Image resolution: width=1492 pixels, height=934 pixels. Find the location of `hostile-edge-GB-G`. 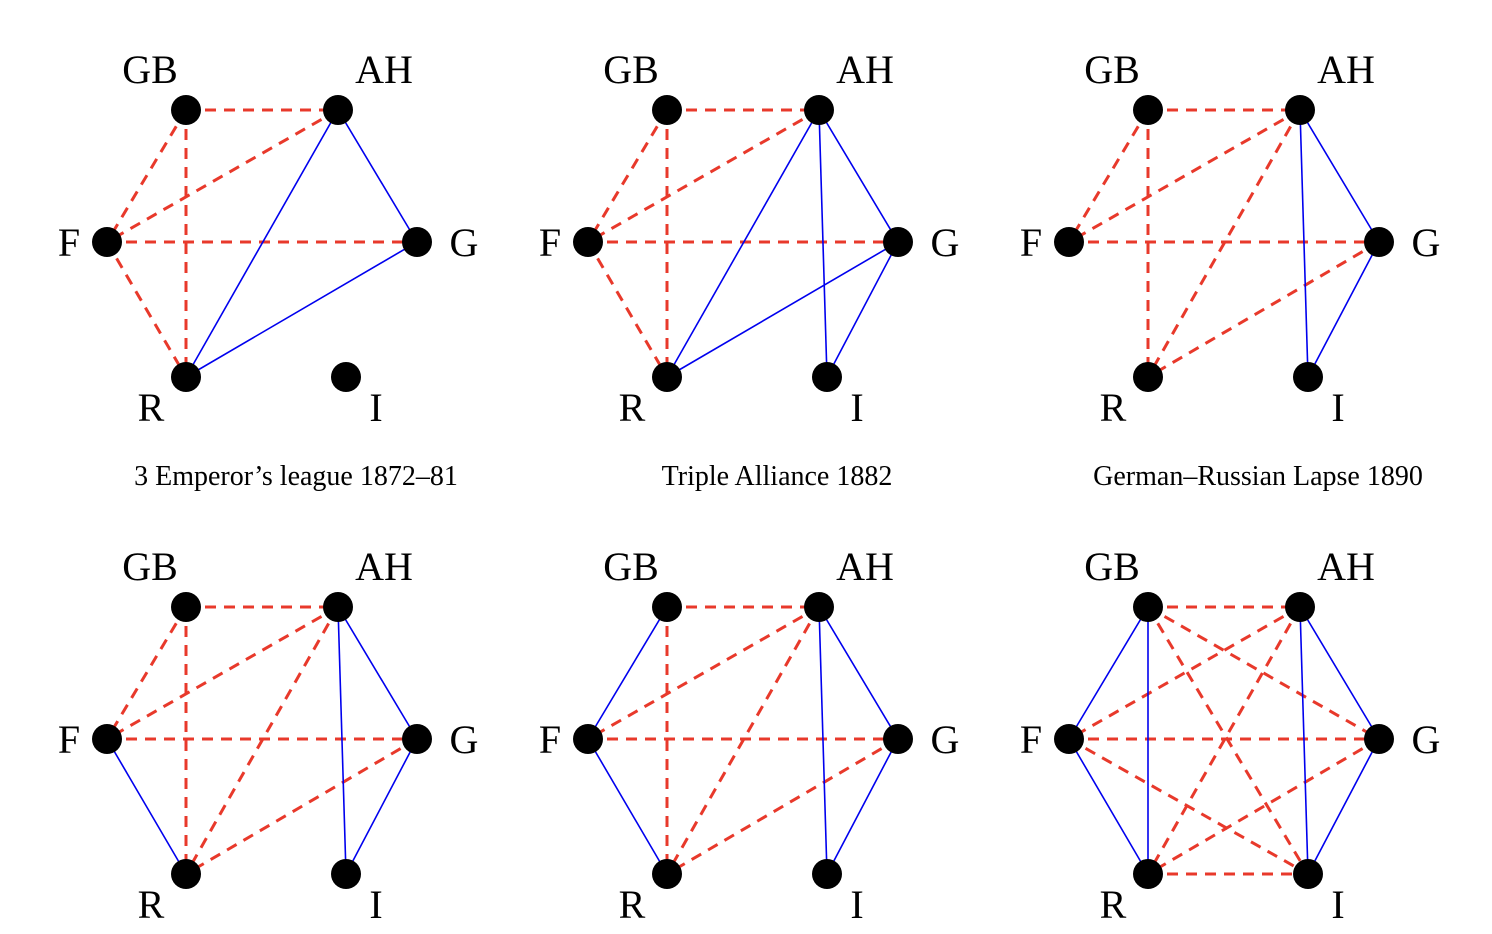

hostile-edge-GB-G is located at coordinates (1263, 673).